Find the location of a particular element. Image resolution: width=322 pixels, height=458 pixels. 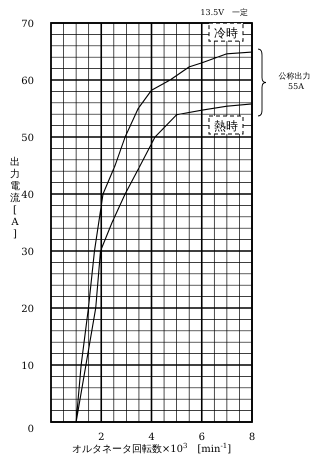

y-tick-label: 70 is located at coordinates (27, 24).